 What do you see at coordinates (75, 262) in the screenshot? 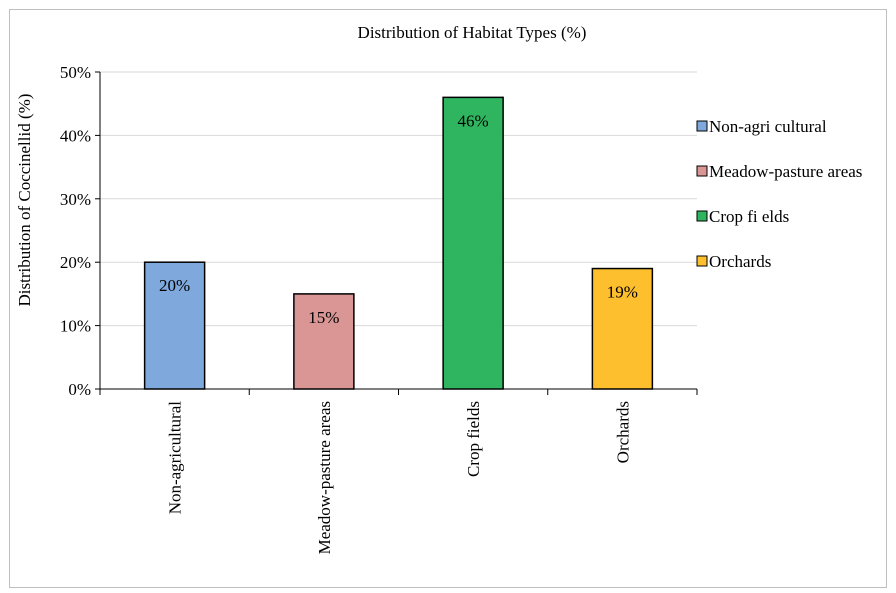
I see `y-tick-label: 20%` at bounding box center [75, 262].